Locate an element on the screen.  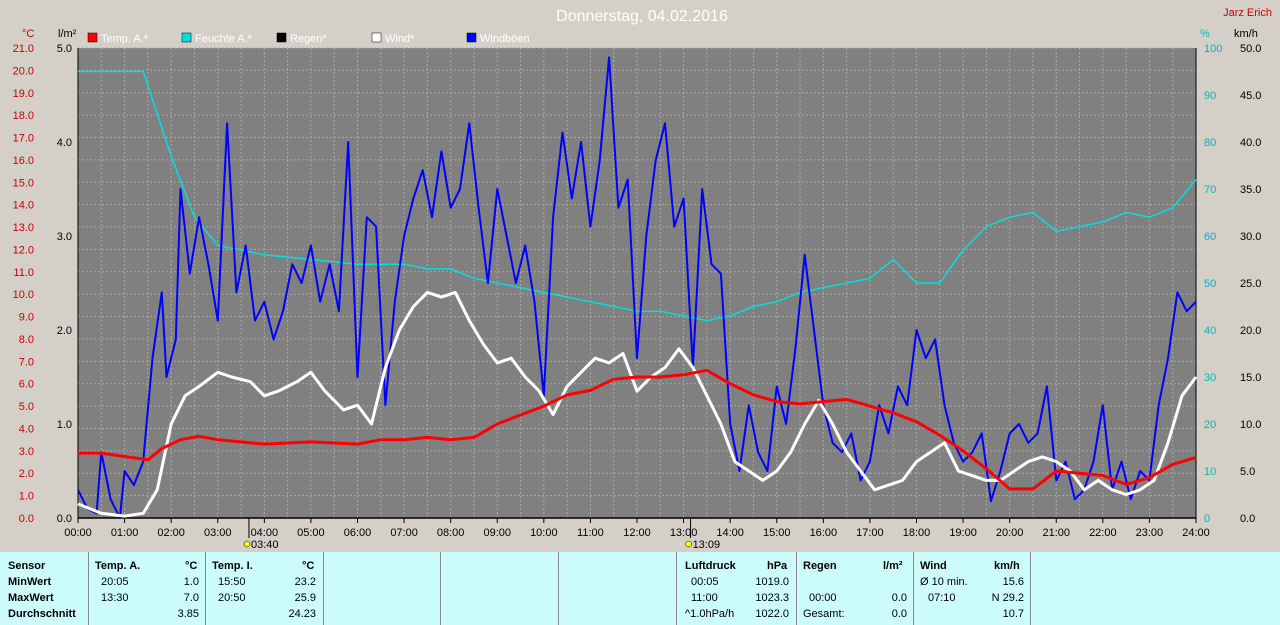
rain-axis-tick: 0.0 is located at coordinates (64, 519).